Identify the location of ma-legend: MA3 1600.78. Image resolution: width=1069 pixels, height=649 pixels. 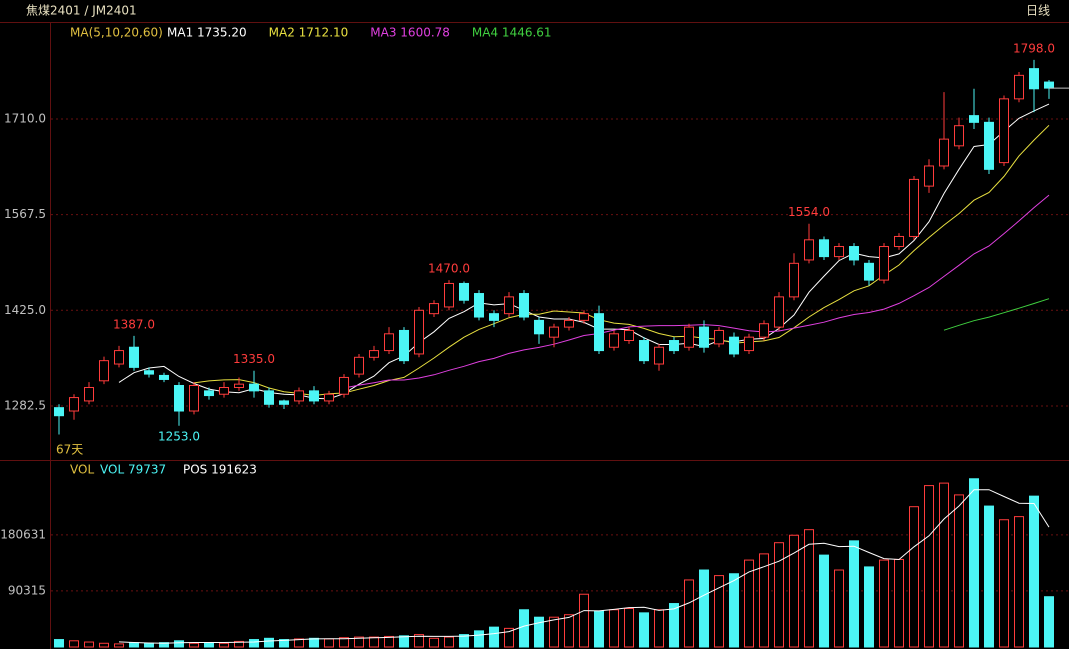
(410, 33).